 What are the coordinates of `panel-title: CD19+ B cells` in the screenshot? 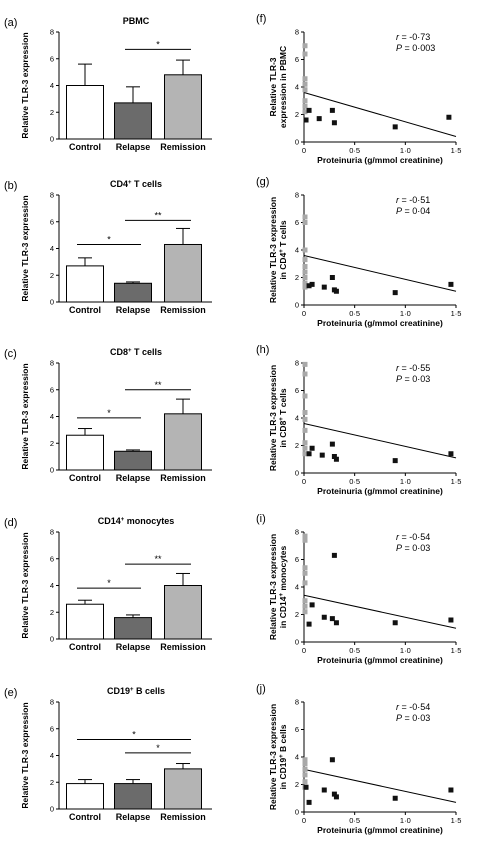 It's located at (136, 691).